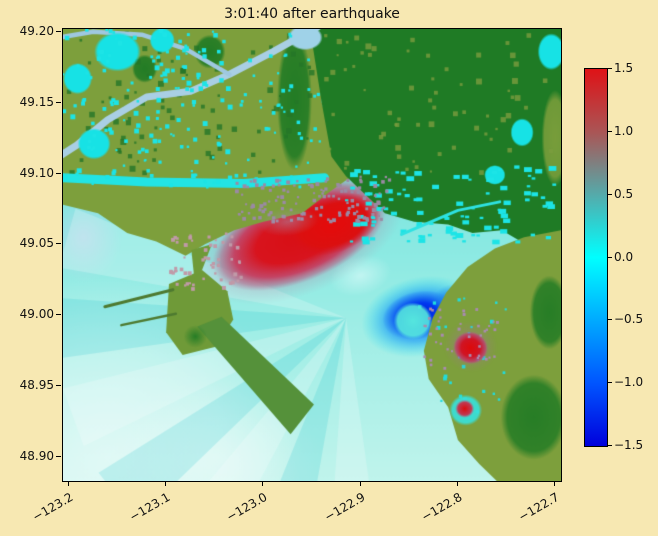 Image resolution: width=658 pixels, height=536 pixels. What do you see at coordinates (624, 130) in the screenshot?
I see `colorbar-tick-label: 1.0` at bounding box center [624, 130].